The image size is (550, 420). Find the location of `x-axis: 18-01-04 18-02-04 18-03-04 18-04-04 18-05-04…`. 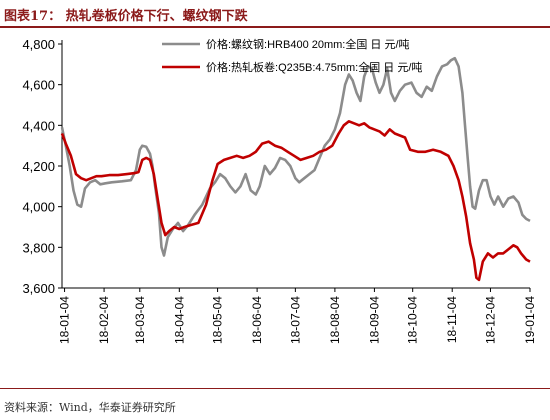

x-axis: 18-01-04 18-02-04 18-03-04 18-04-04 18-05-04… is located at coordinates (297, 315).